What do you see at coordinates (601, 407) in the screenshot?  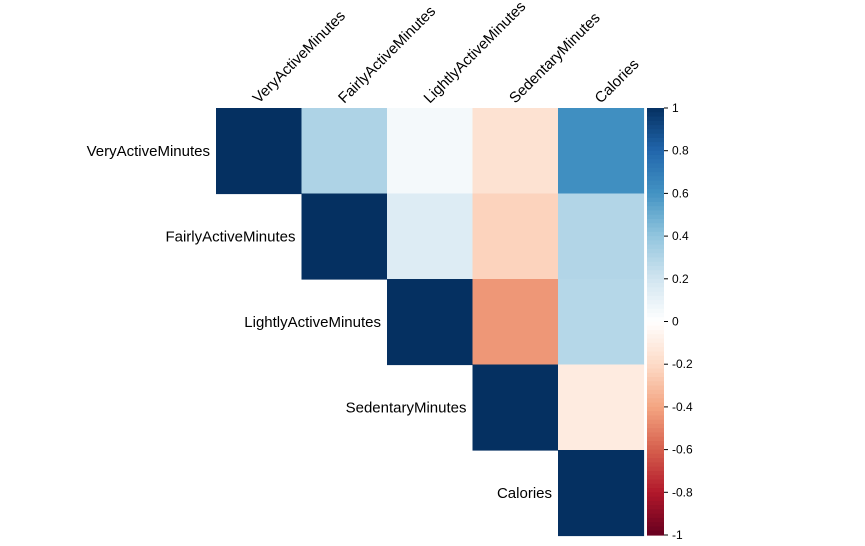 I see `cell-SedentaryMinutes-Calories` at bounding box center [601, 407].